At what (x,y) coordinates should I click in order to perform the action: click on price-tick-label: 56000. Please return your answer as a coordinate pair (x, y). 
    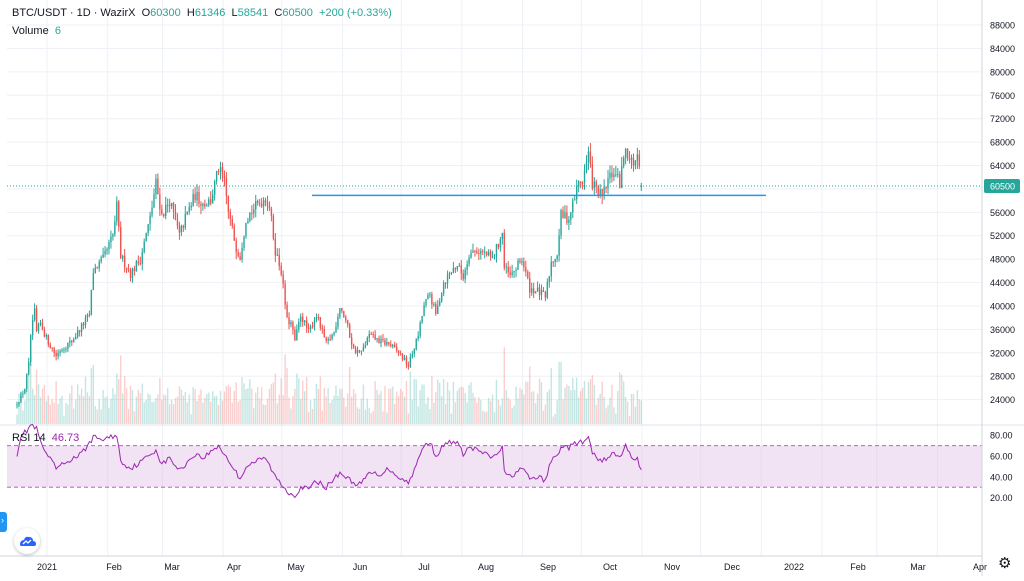
    Looking at the image, I should click on (1002, 213).